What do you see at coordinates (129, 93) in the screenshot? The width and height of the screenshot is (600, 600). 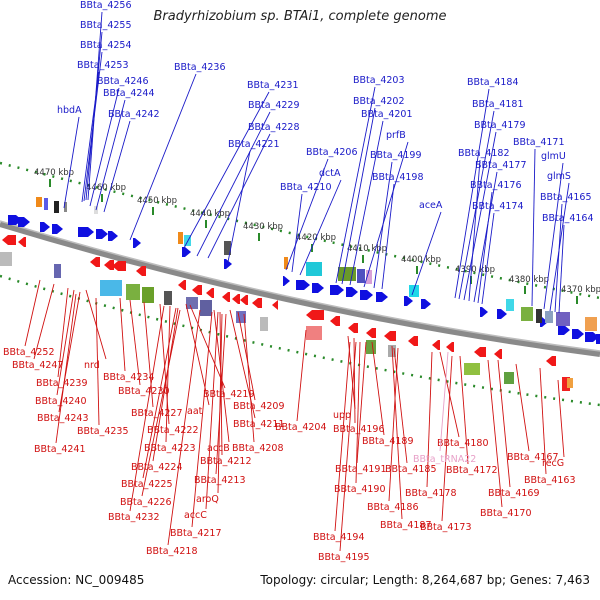 I see `gene-label-bbta-4244: BBta_4244` at bounding box center [129, 93].